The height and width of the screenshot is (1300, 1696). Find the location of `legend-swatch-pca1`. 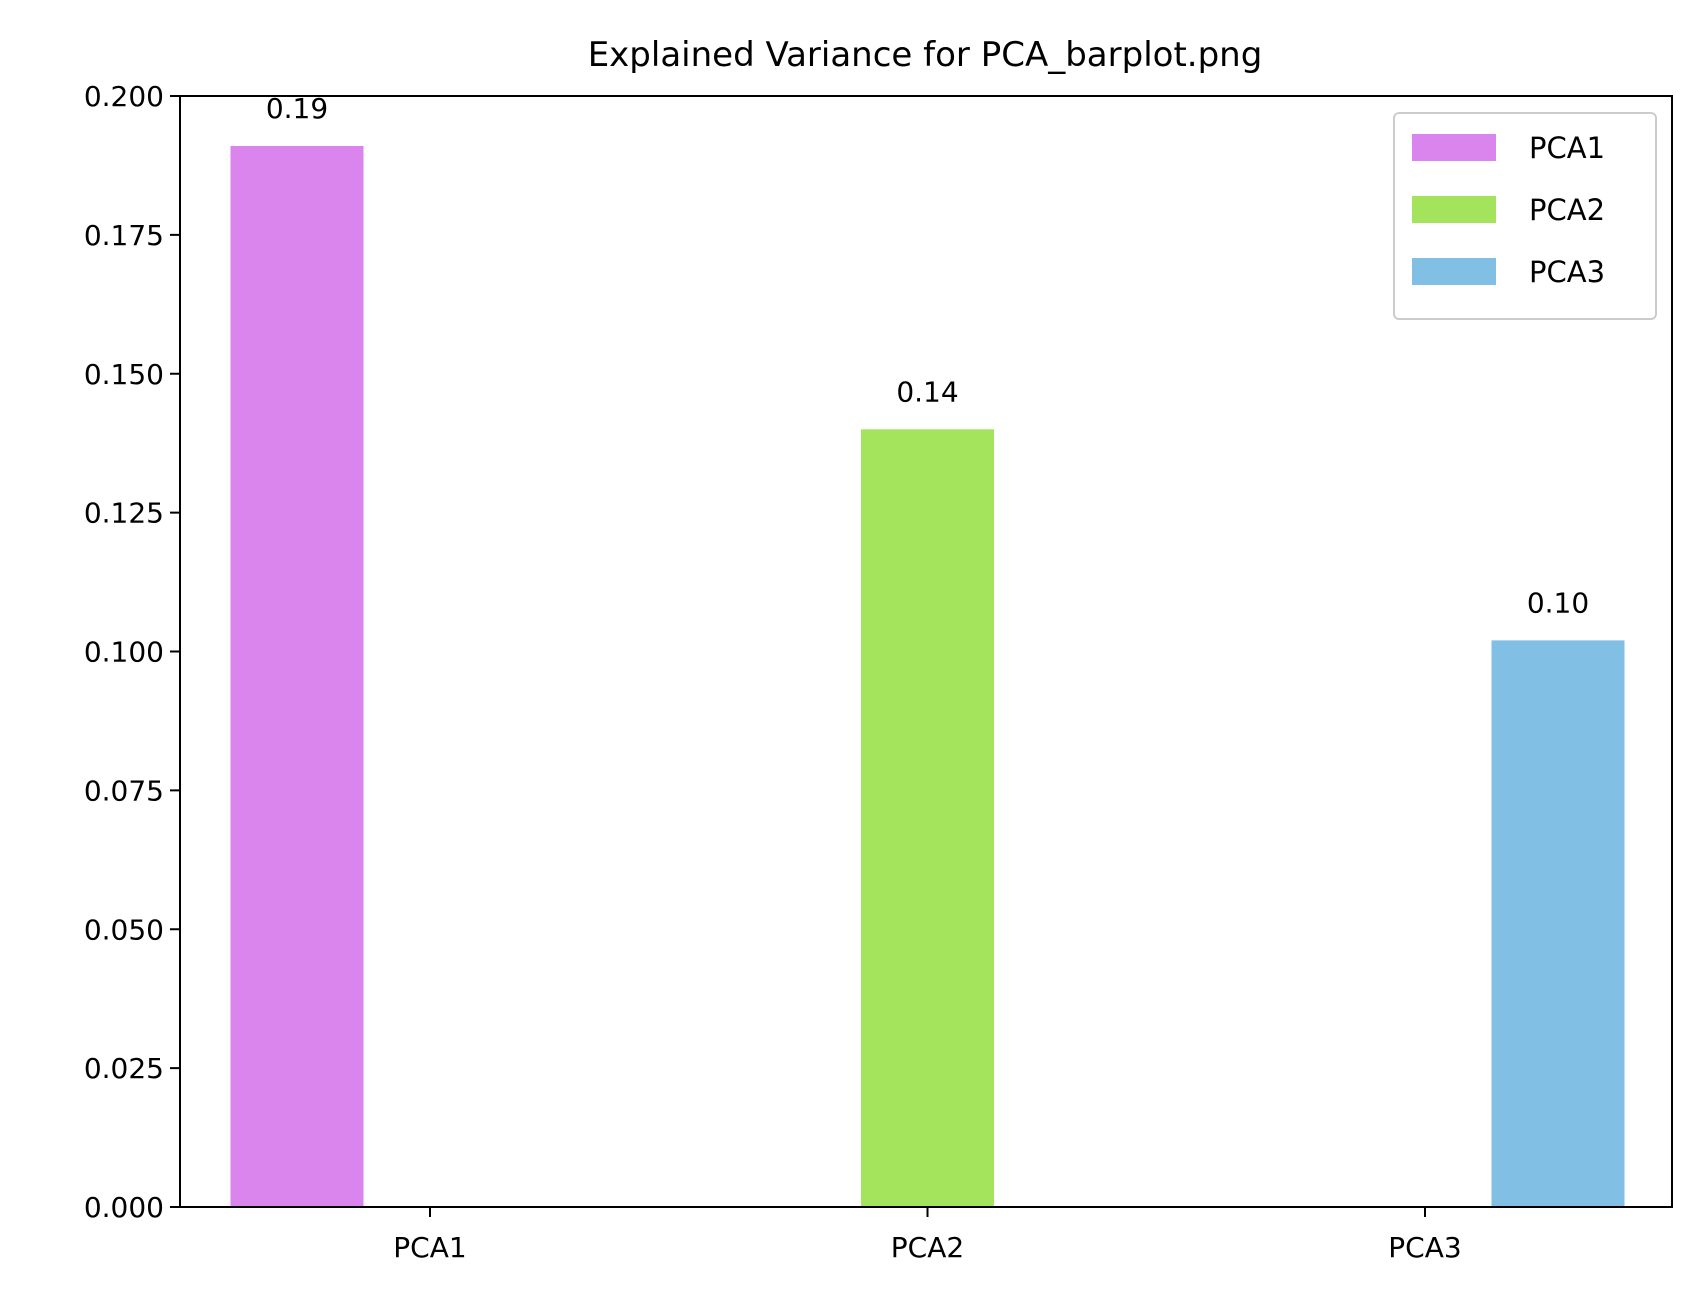

legend-swatch-pca1 is located at coordinates (1454, 147).